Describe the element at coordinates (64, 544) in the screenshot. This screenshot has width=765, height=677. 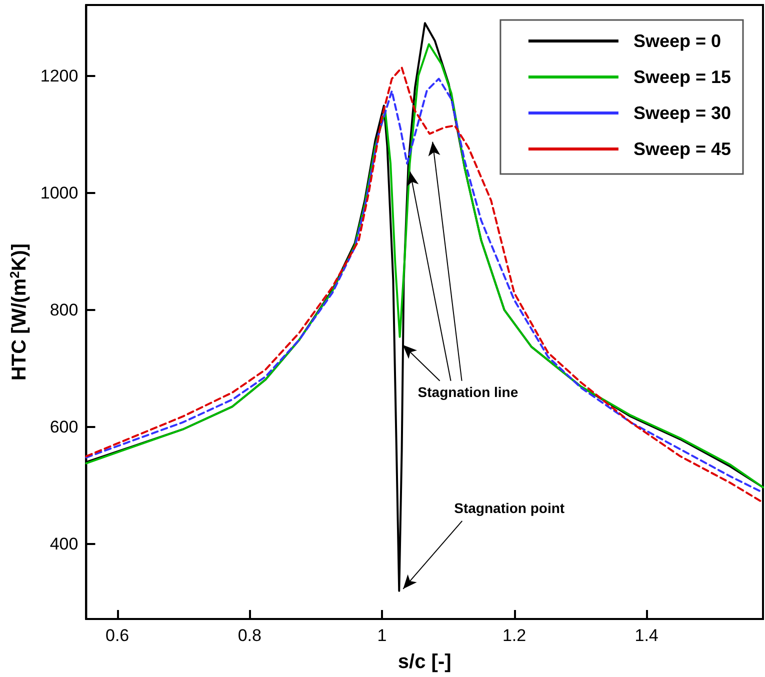
I see `y-tick-label: 400` at that location.